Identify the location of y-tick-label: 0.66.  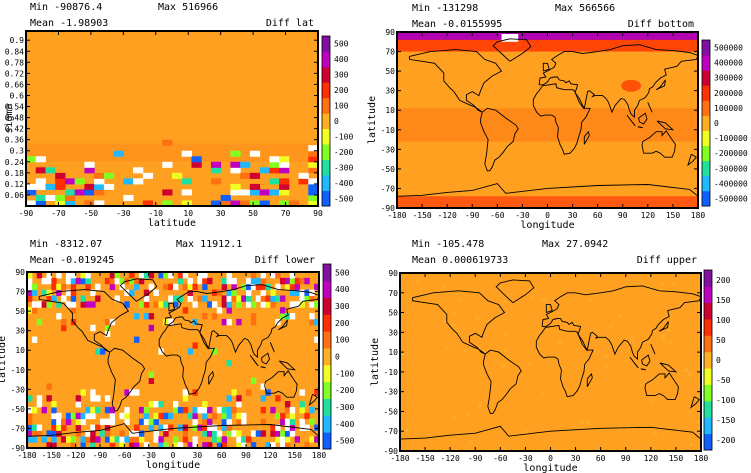
(14, 84).